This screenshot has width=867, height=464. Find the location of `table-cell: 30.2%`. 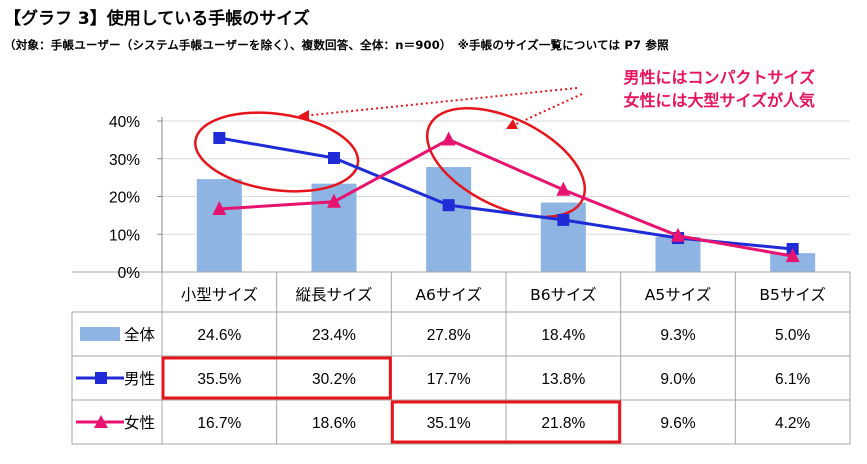

table-cell: 30.2% is located at coordinates (334, 379).